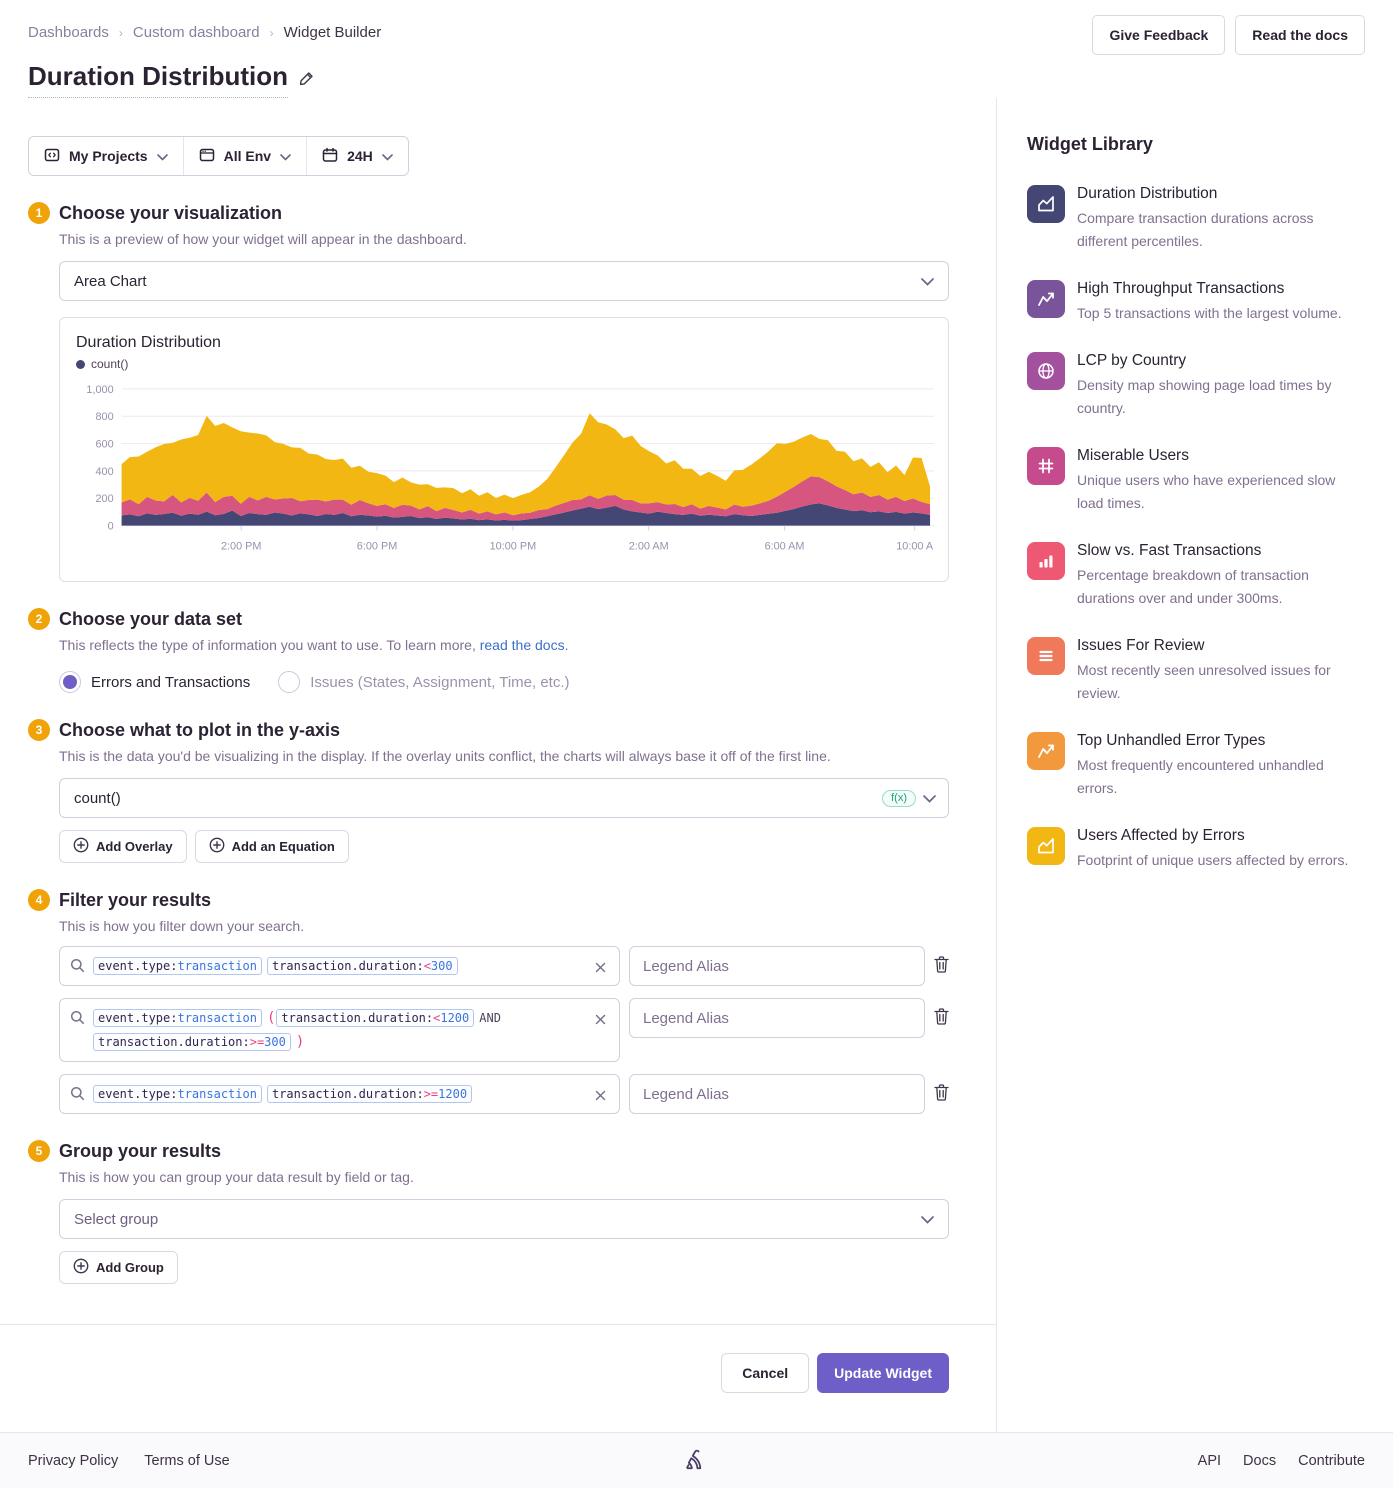 The image size is (1393, 1488). Describe the element at coordinates (332, 32) in the screenshot. I see `breadcrumb-widget-builder: Widget Builder` at that location.